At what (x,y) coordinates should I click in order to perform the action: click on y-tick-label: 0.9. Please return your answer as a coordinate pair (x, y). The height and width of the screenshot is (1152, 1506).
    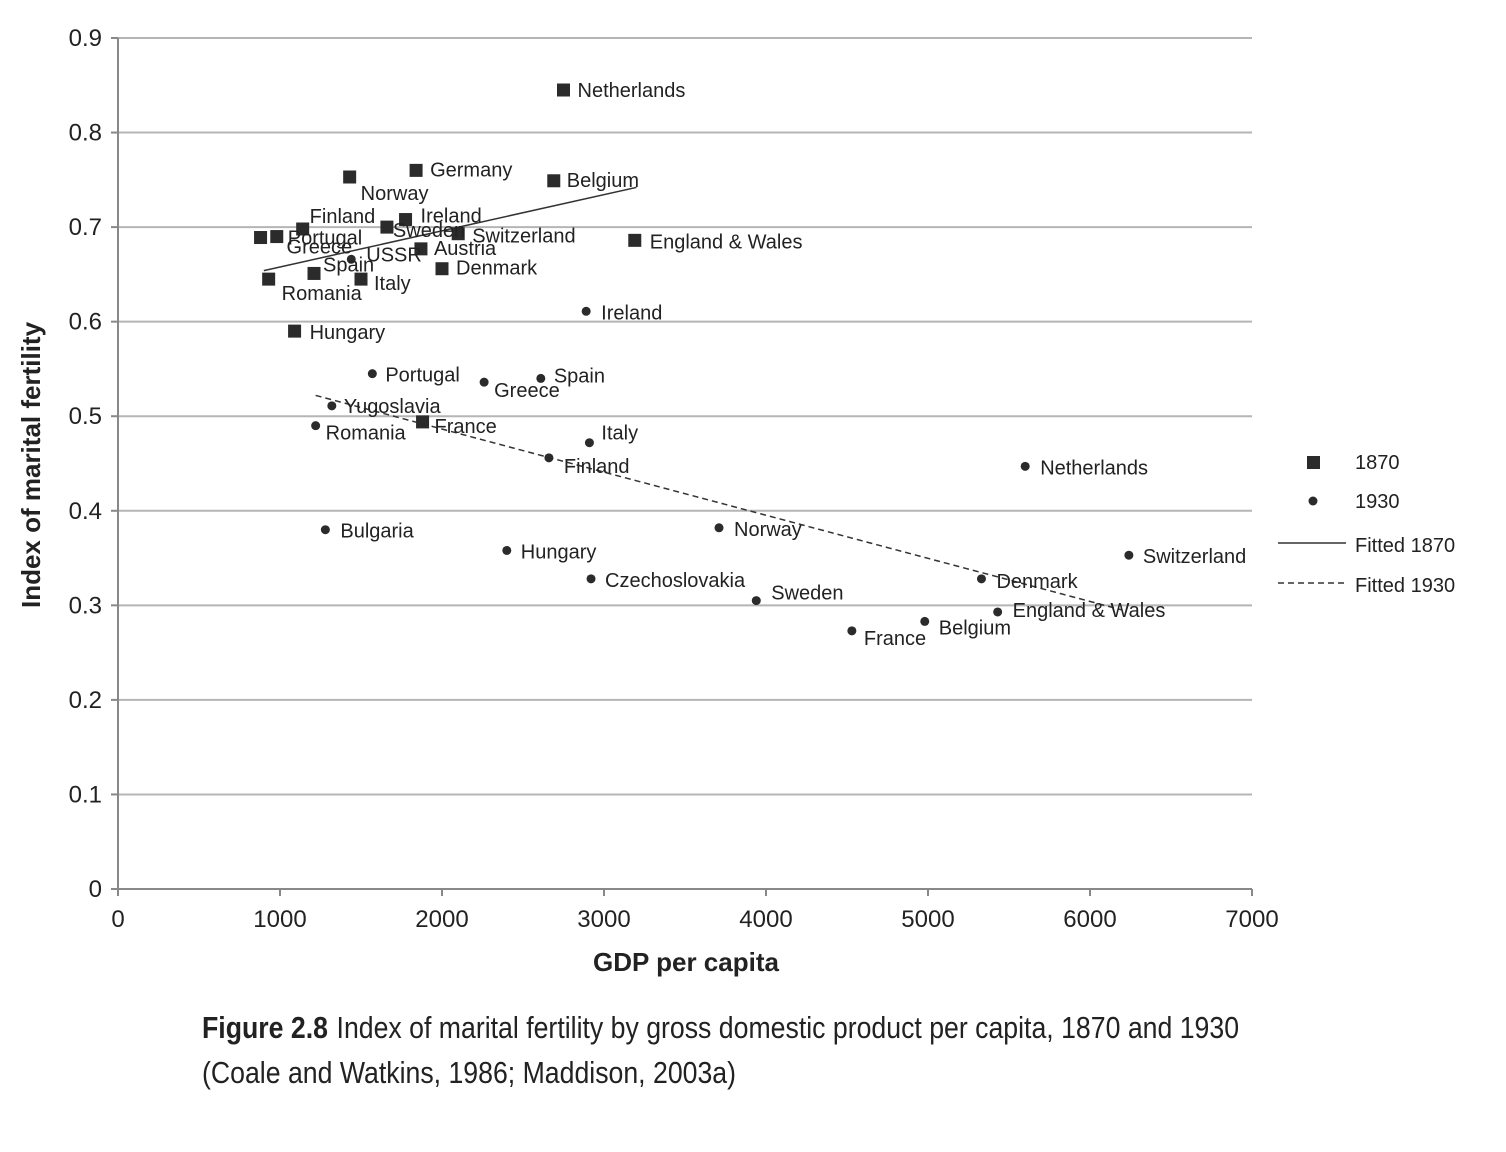
    Looking at the image, I should click on (85, 38).